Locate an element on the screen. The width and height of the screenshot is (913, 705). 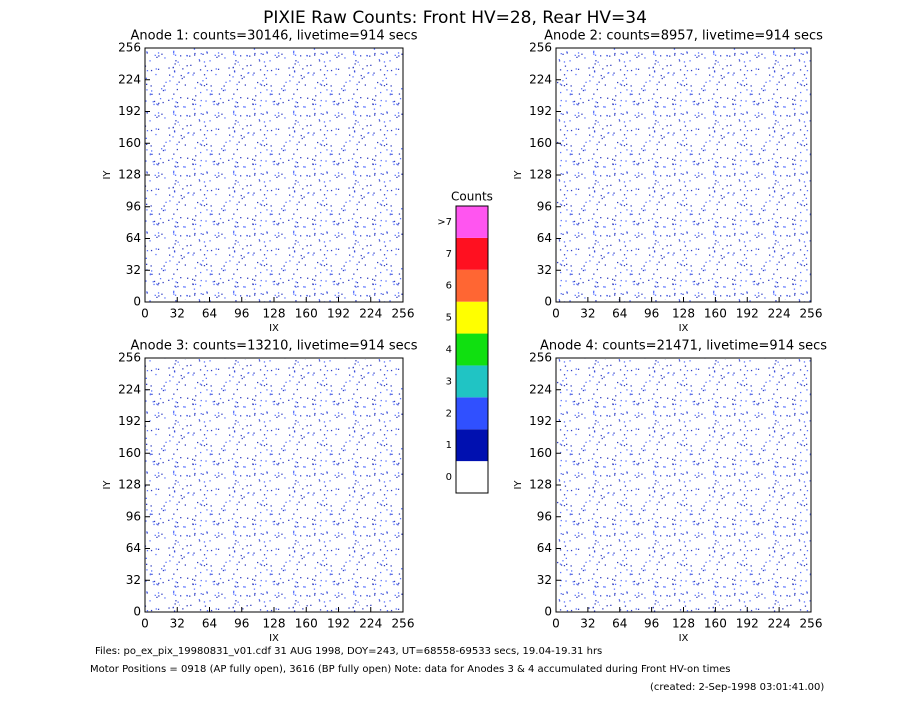
colorbar-label: 6 is located at coordinates (449, 286).